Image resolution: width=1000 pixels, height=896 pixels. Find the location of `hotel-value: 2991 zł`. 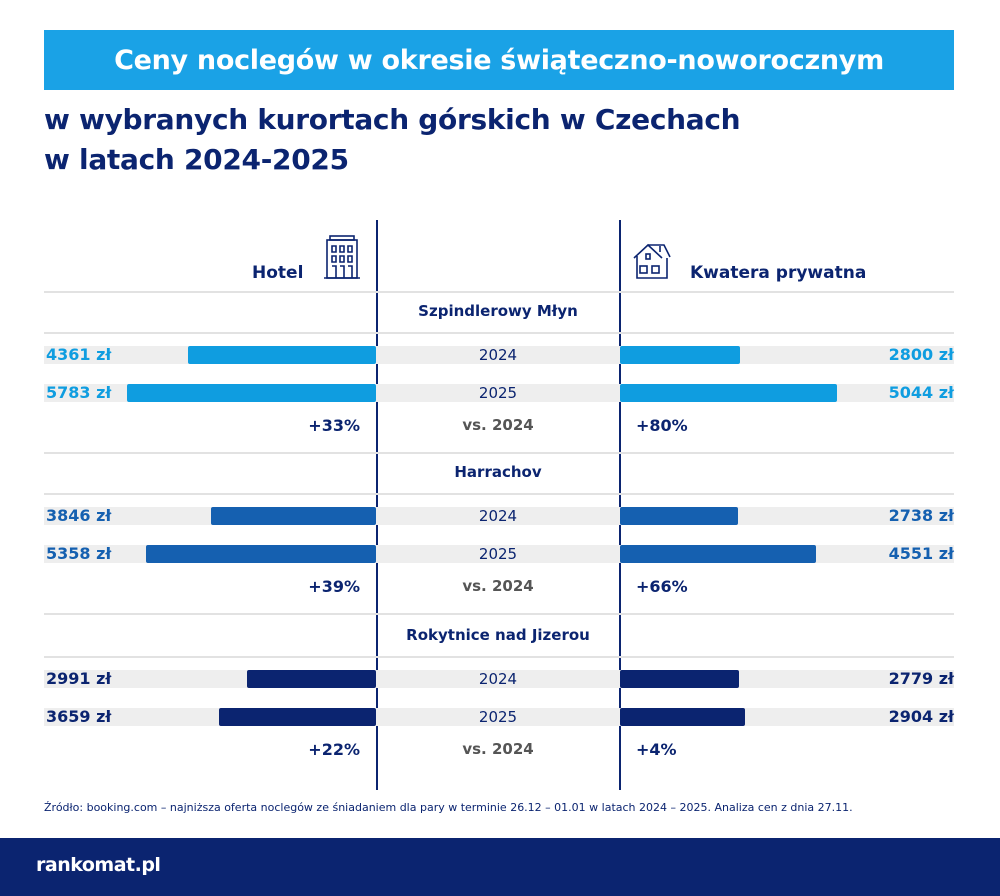

hotel-value: 2991 zł is located at coordinates (79, 678).